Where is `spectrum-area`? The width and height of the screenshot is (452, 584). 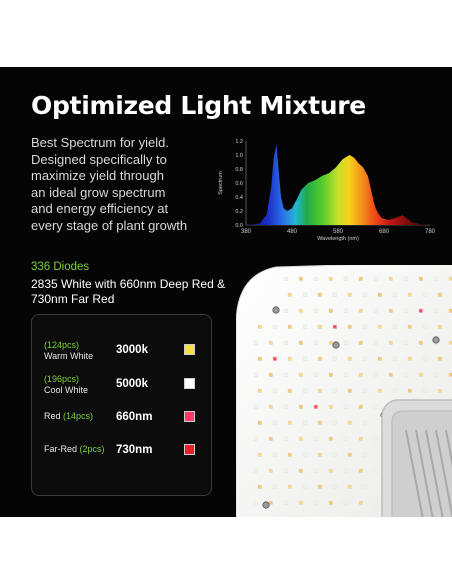
spectrum-area is located at coordinates (338, 184).